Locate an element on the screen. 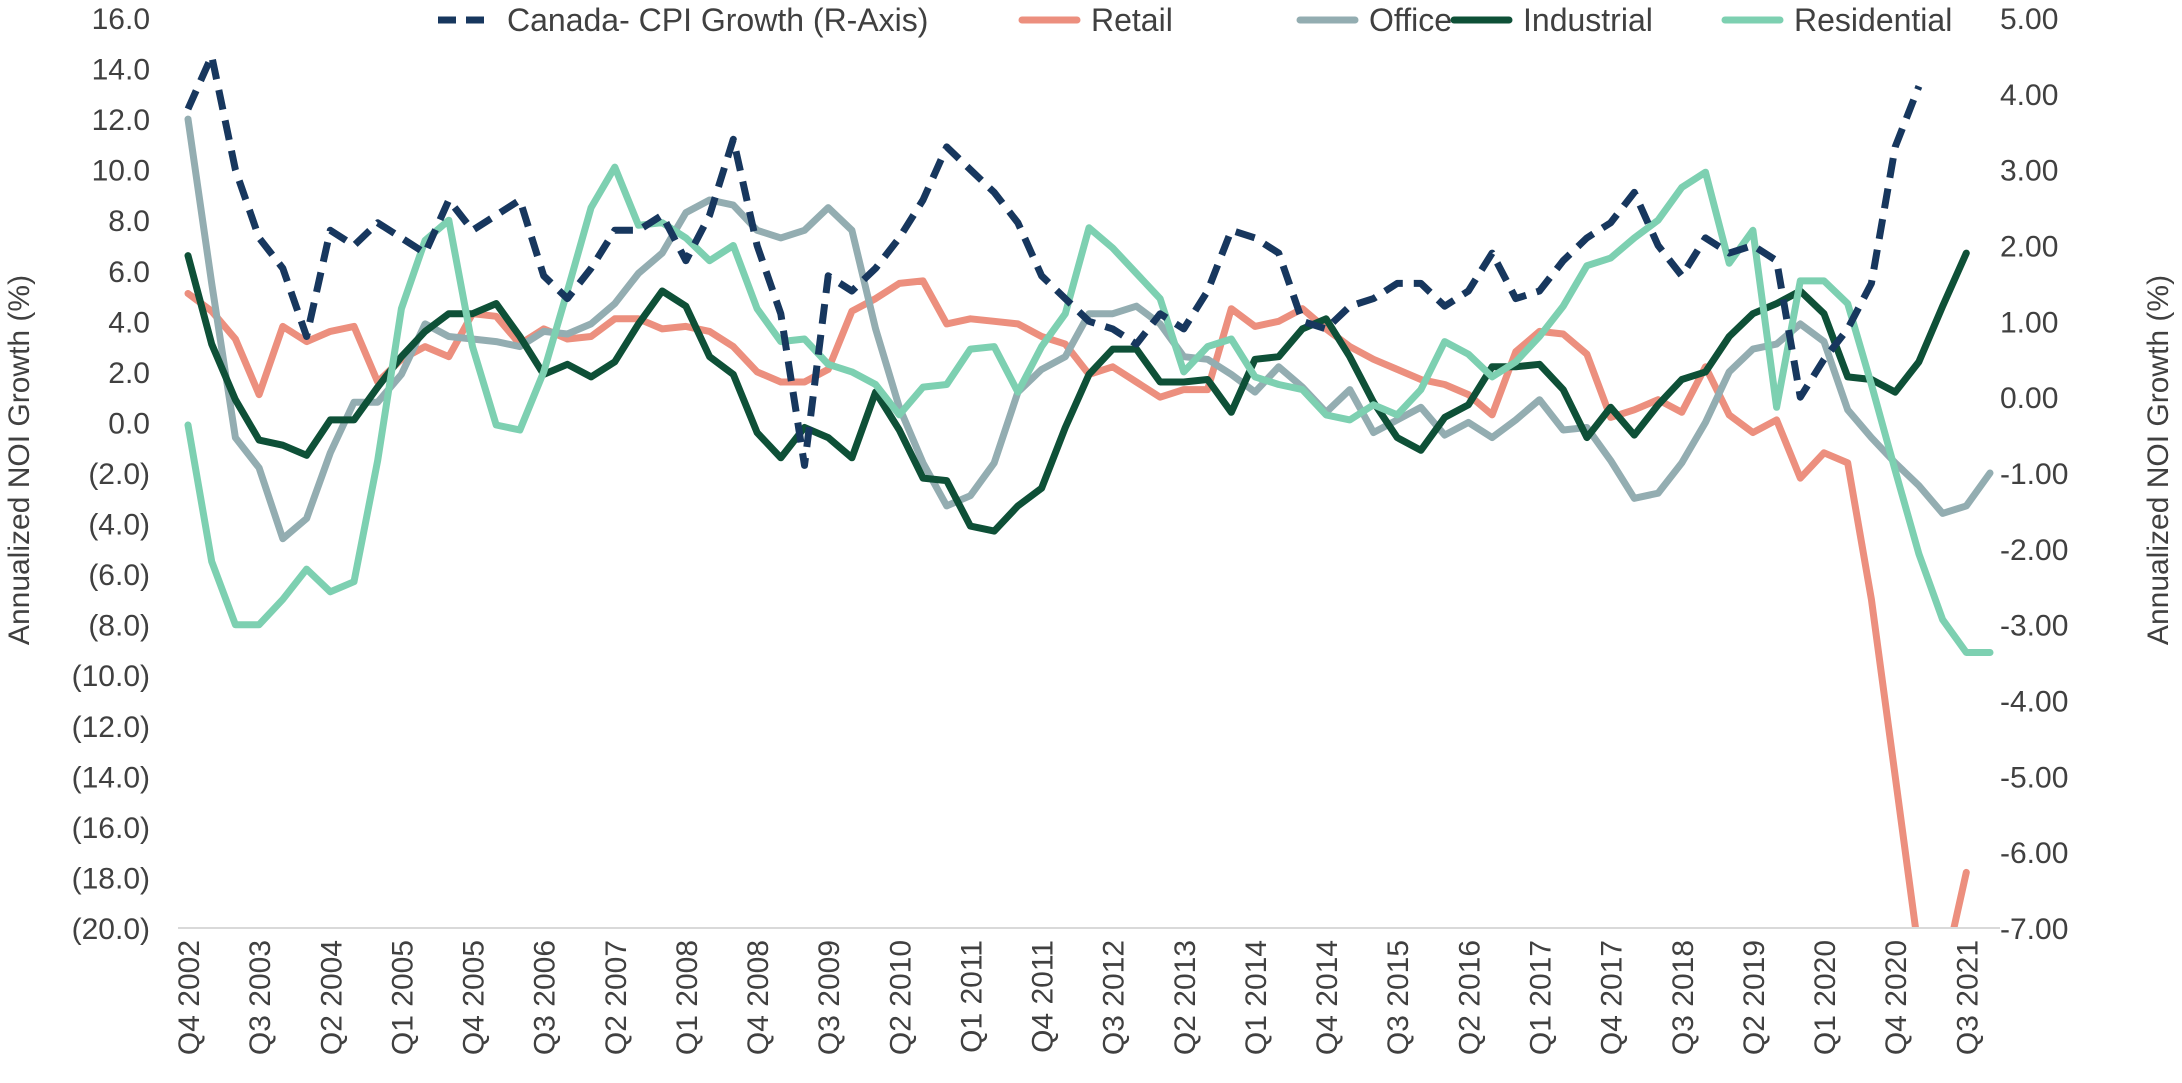 Image resolution: width=2182 pixels, height=1083 pixels. x-tick-label: Q2 2004 is located at coordinates (331, 997).